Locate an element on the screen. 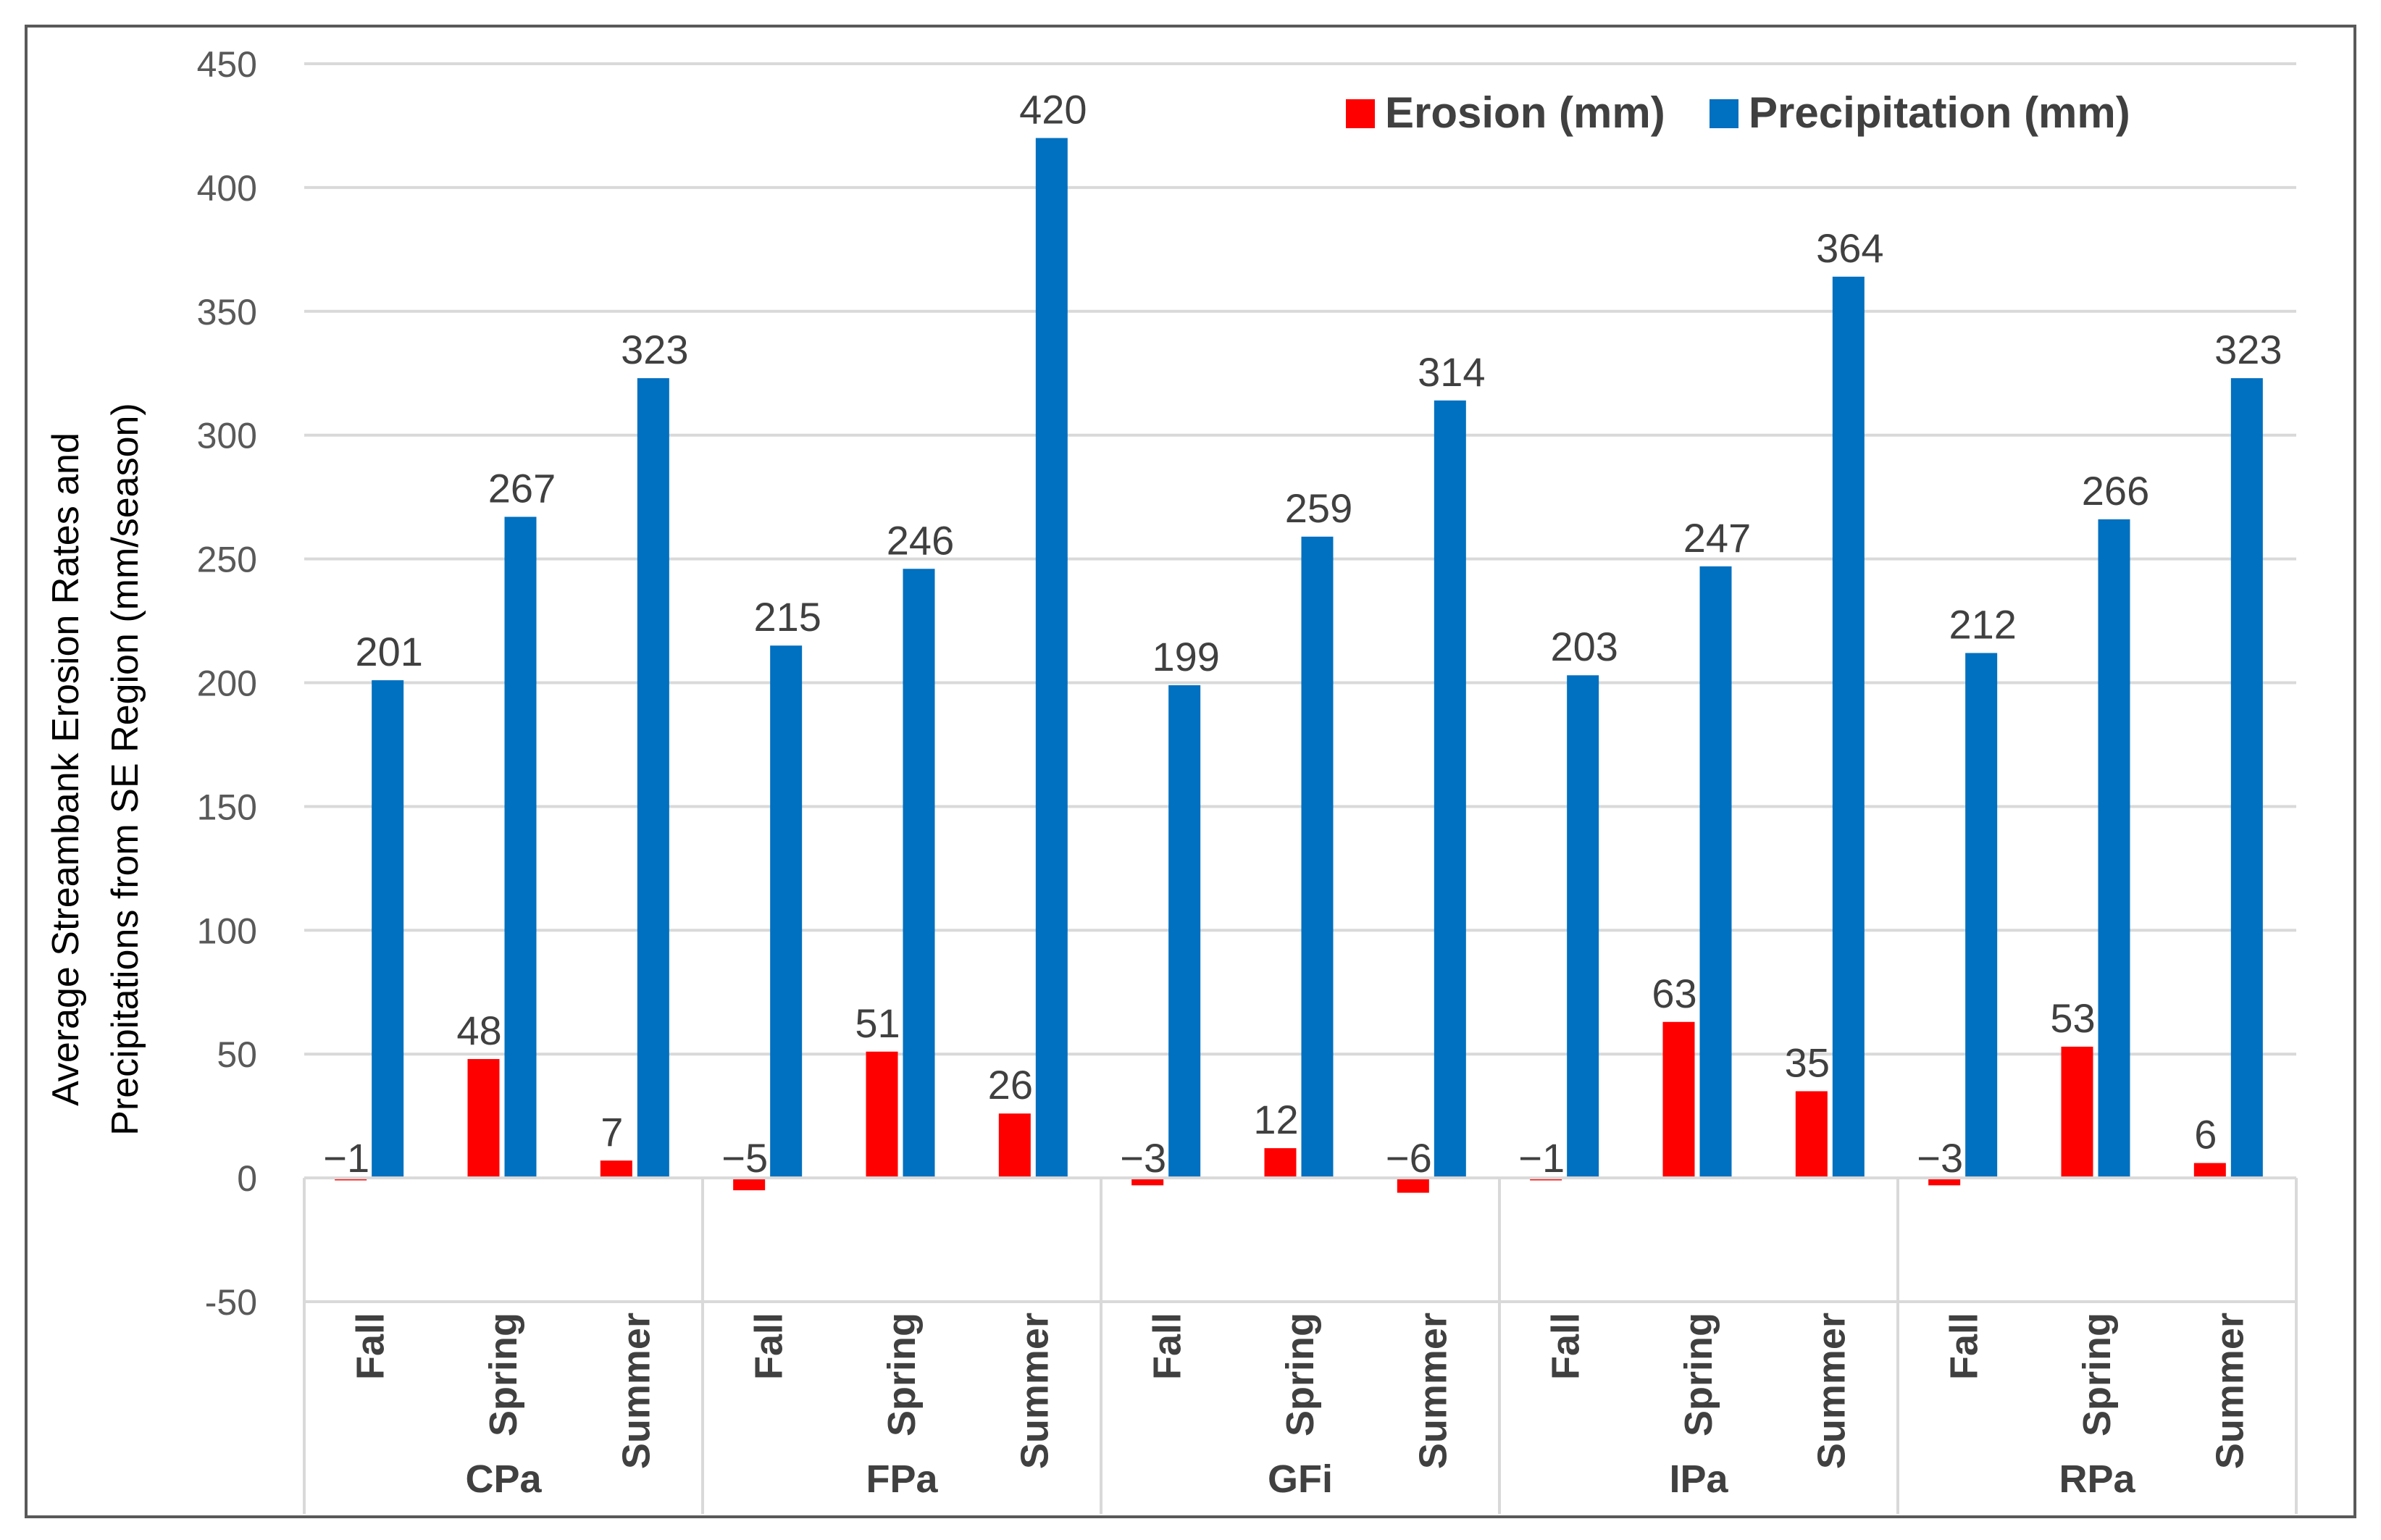 Image resolution: width=2381 pixels, height=1540 pixels. precipitation-data-label: 267 is located at coordinates (522, 488).